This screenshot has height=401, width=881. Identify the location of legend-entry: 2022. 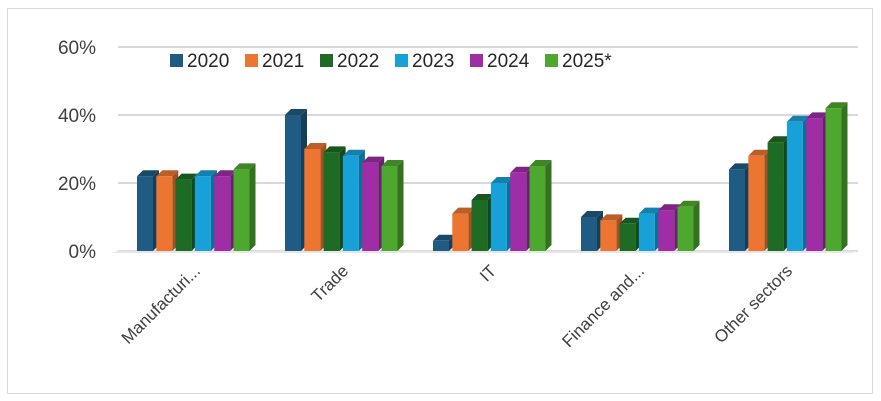
(349, 61).